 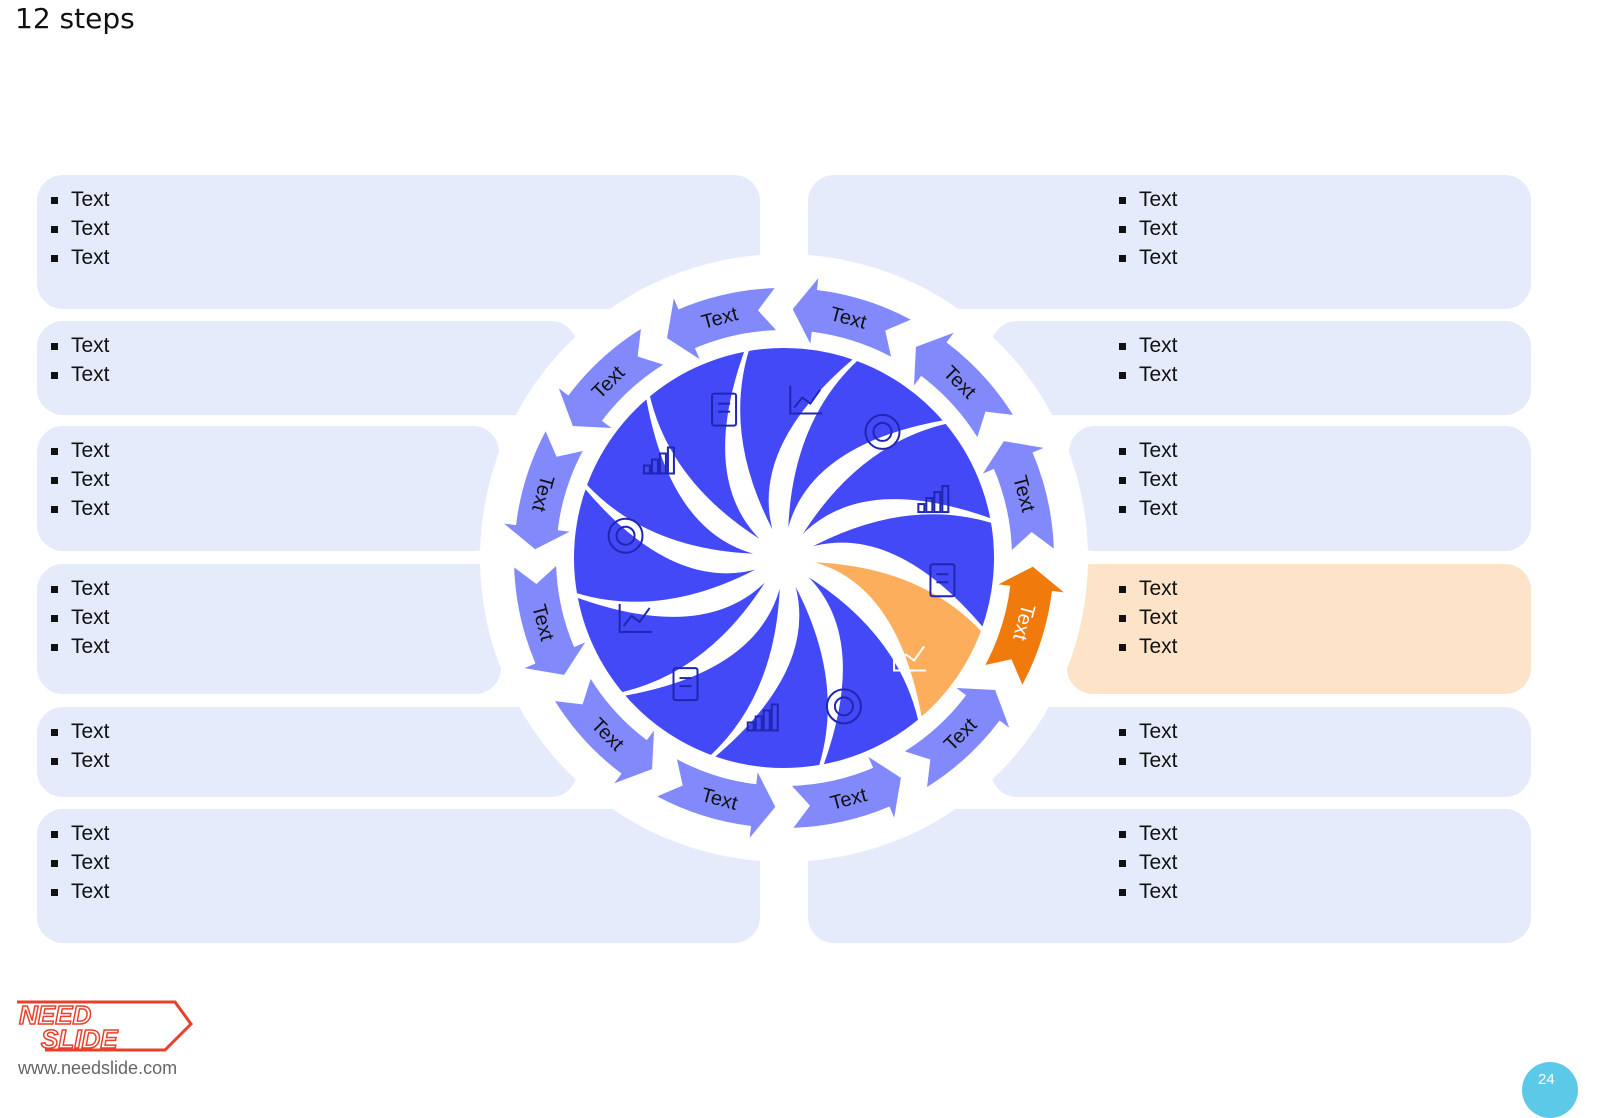 I want to click on needslide-logo: NEED SLIDE, so click(x=105, y=1026).